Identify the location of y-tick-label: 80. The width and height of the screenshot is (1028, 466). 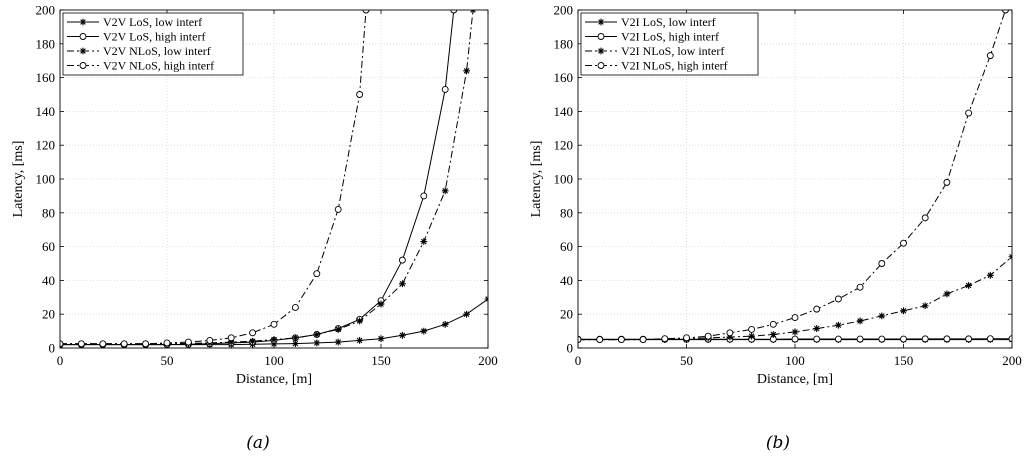
(566, 212).